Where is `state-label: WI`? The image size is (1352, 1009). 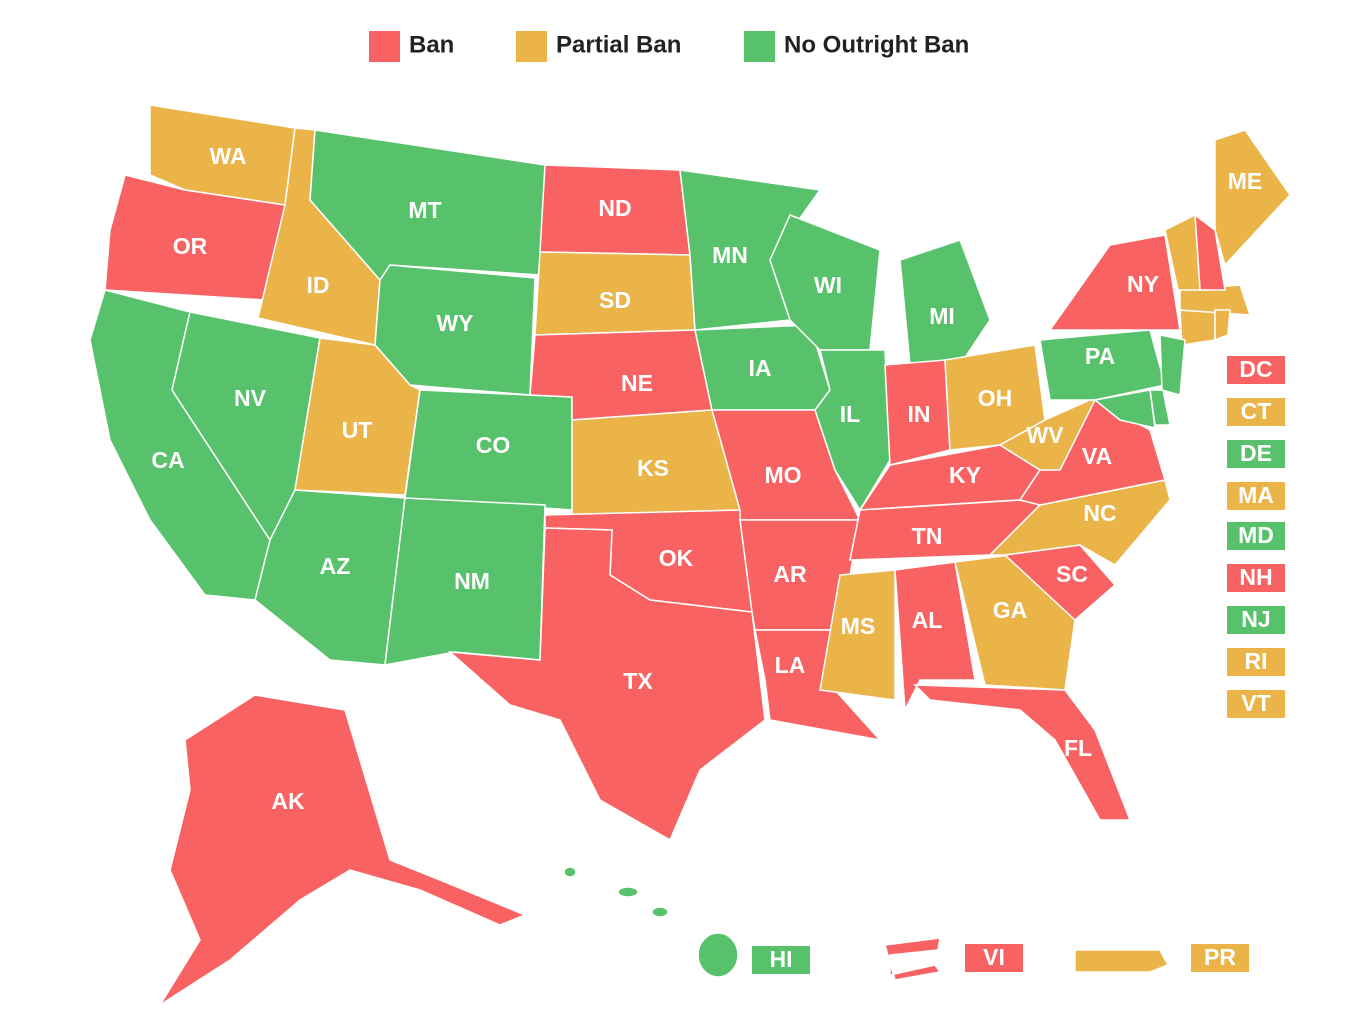 state-label: WI is located at coordinates (828, 285).